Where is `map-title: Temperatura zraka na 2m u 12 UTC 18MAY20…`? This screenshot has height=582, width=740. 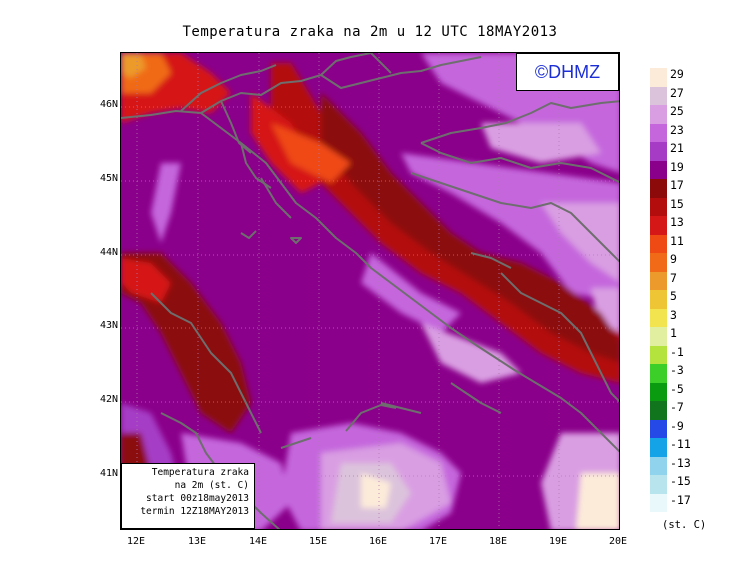
map-title: Temperatura zraka na 2m u 12 UTC 18MAY20… is located at coordinates (370, 32).